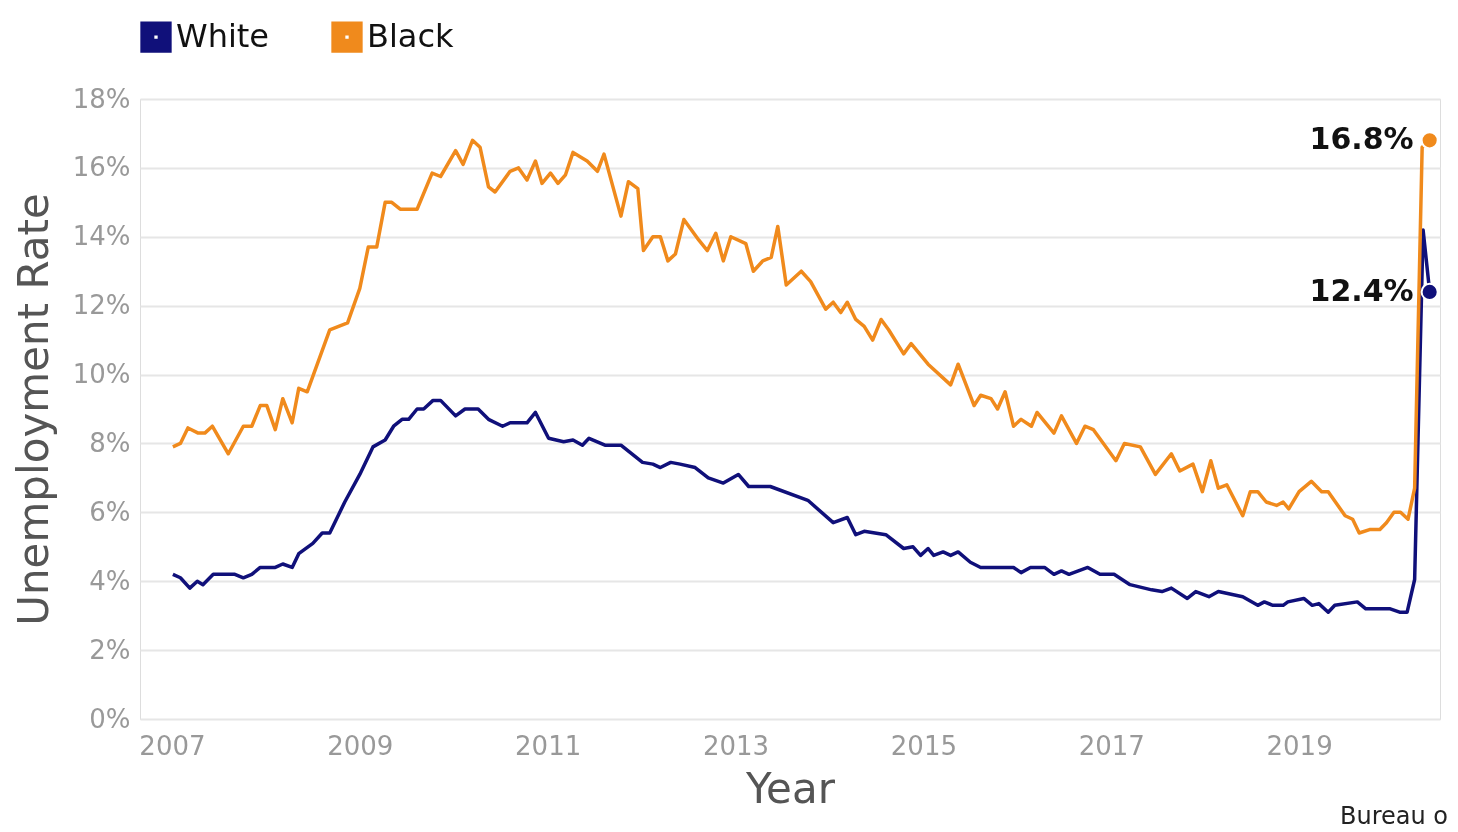 This screenshot has height=832, width=1458. Describe the element at coordinates (1361, 290) in the screenshot. I see `annotation: 12.4%` at that location.